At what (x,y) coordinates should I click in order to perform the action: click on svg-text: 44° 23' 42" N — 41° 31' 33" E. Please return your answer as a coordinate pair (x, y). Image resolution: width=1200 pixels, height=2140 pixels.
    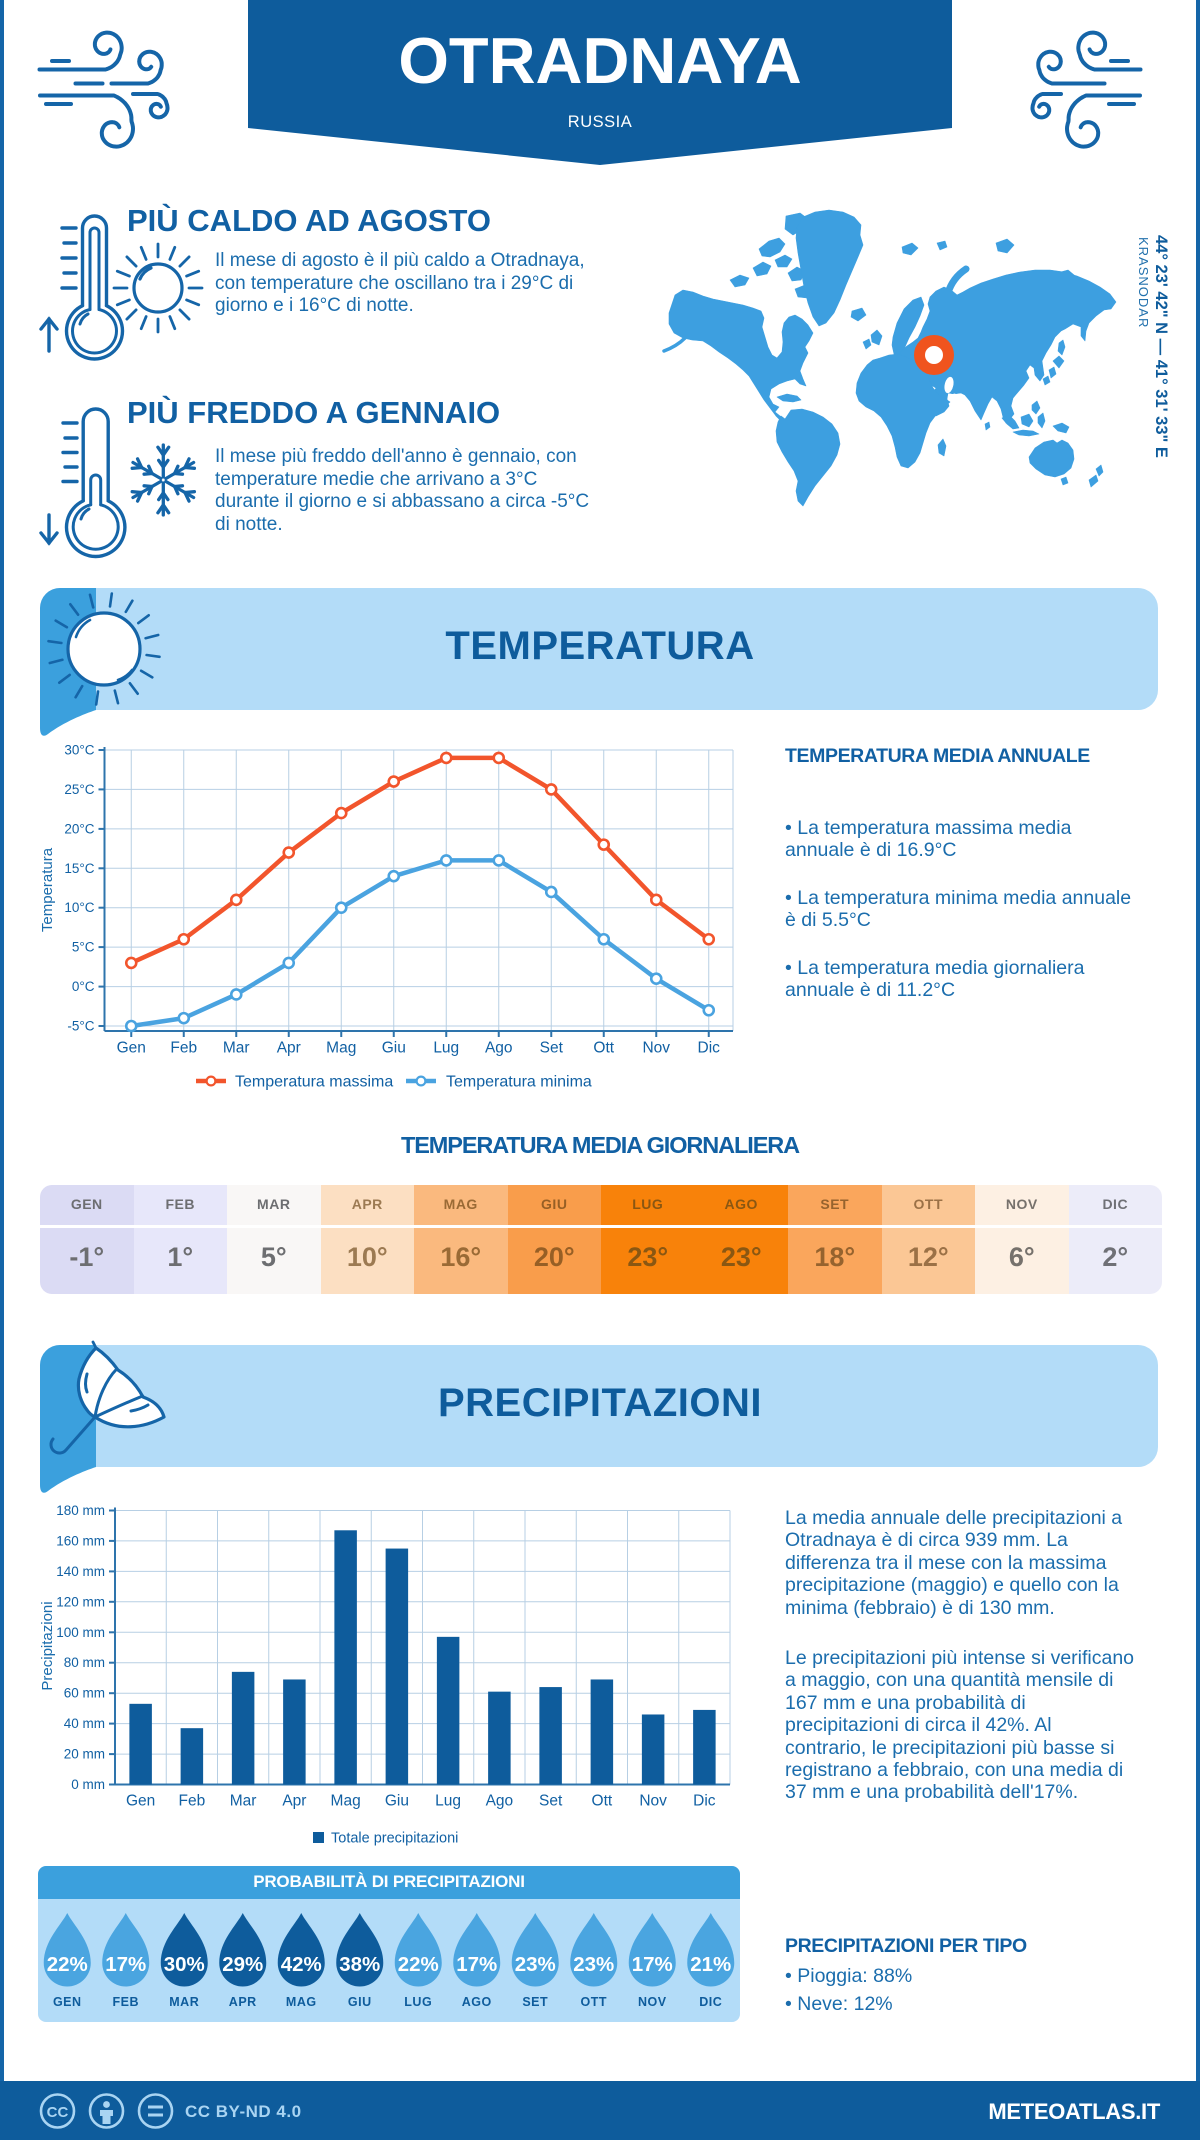
    Looking at the image, I should click on (1161, 346).